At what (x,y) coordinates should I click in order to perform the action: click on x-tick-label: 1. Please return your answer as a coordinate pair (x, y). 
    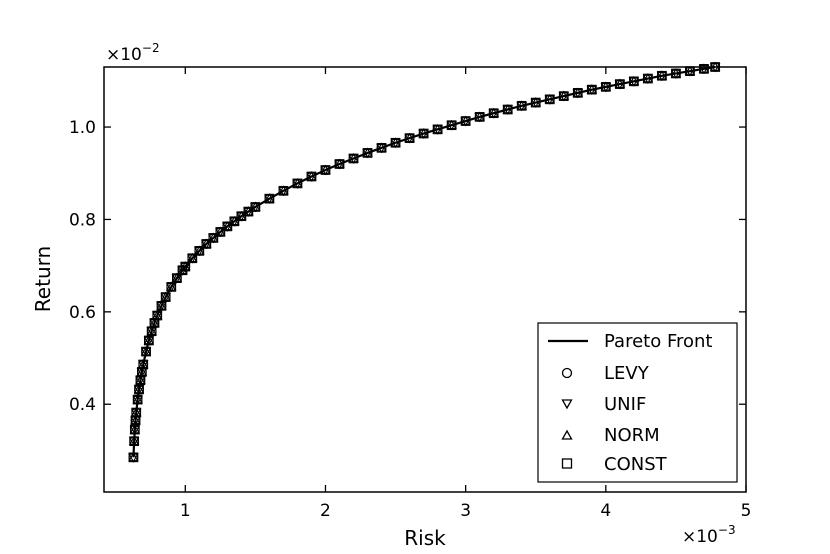
    Looking at the image, I should click on (185, 511).